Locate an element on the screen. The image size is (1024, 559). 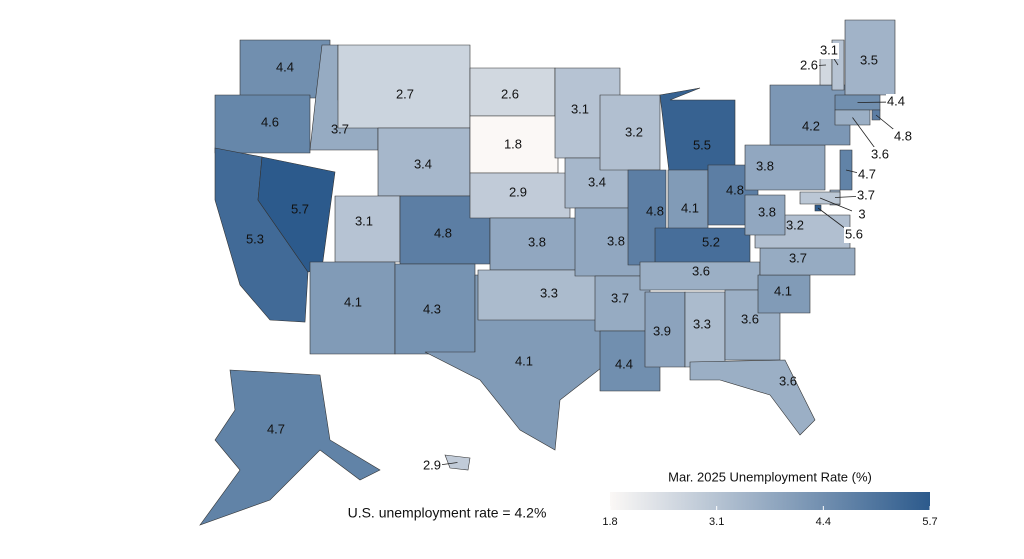
state-label: 1.8 is located at coordinates (513, 143).